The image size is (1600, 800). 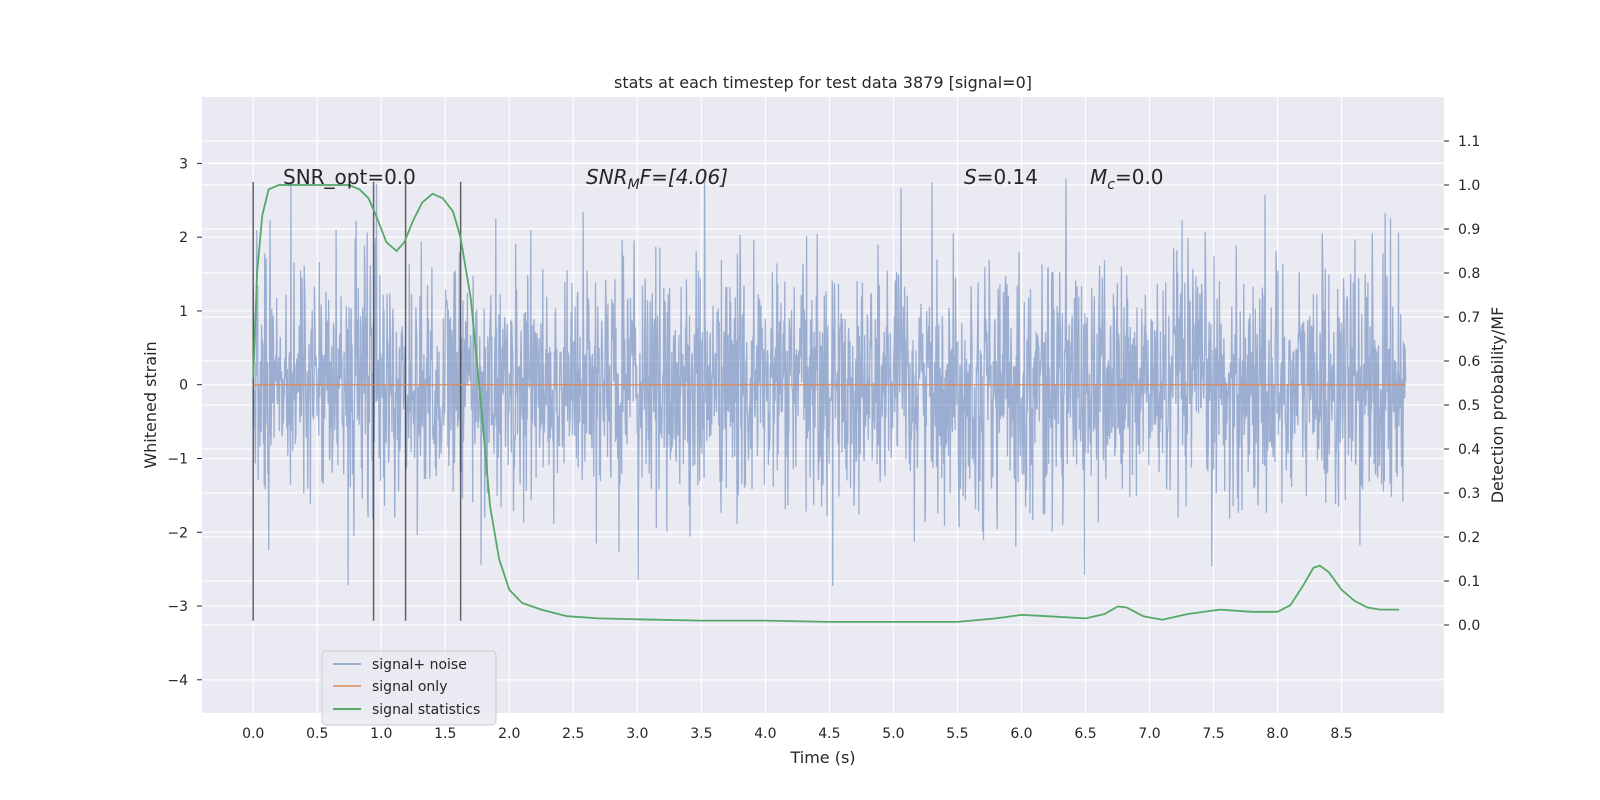 What do you see at coordinates (381, 734) in the screenshot?
I see `x-tick-label: 1.0` at bounding box center [381, 734].